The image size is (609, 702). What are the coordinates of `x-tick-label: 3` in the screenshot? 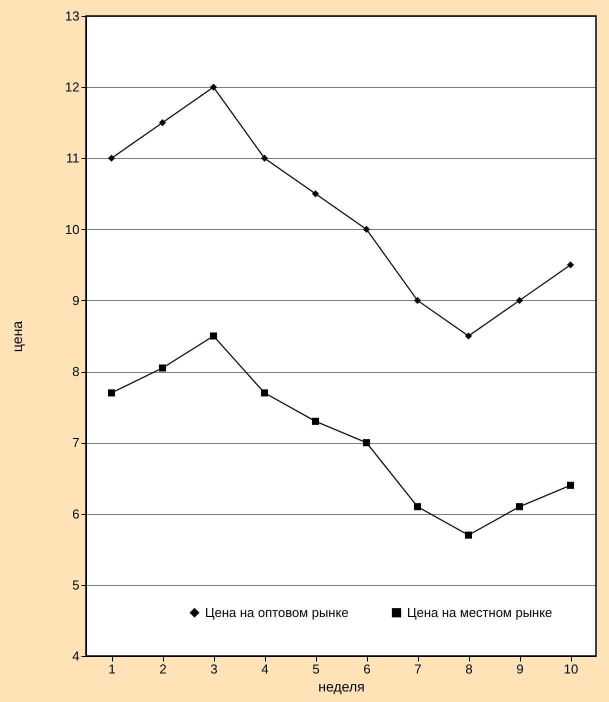 It's located at (214, 669).